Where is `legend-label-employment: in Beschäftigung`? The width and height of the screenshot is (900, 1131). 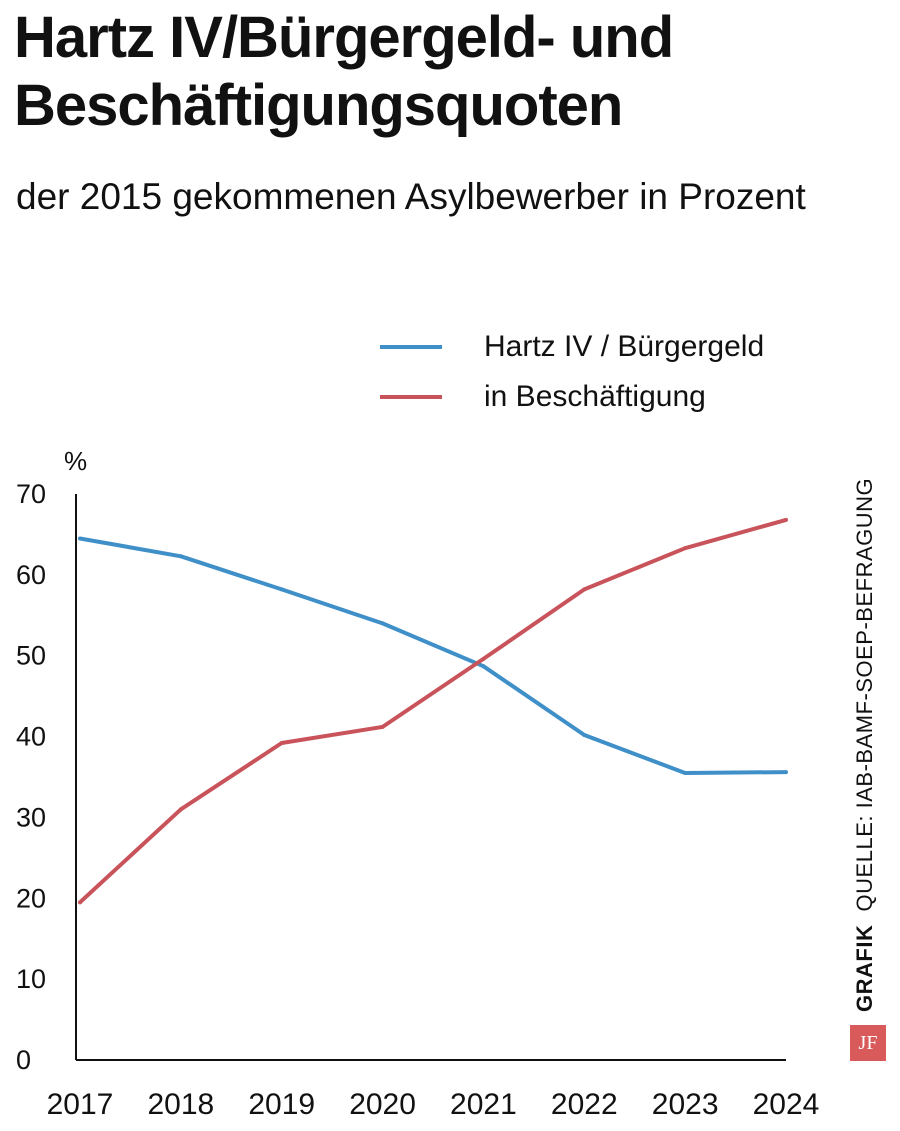
legend-label-employment: in Beschäftigung is located at coordinates (595, 396).